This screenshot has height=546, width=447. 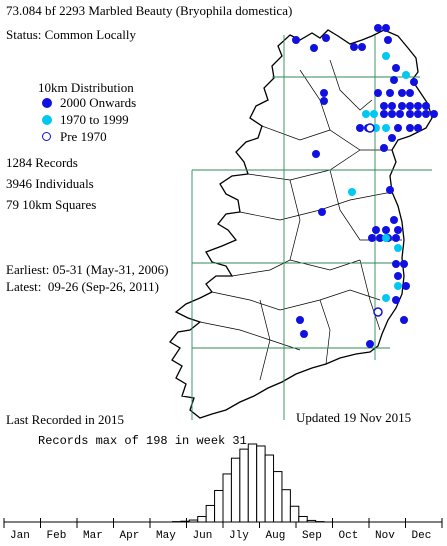 What do you see at coordinates (65, 419) in the screenshot?
I see `last-recorded: Last Recorded in 2015` at bounding box center [65, 419].